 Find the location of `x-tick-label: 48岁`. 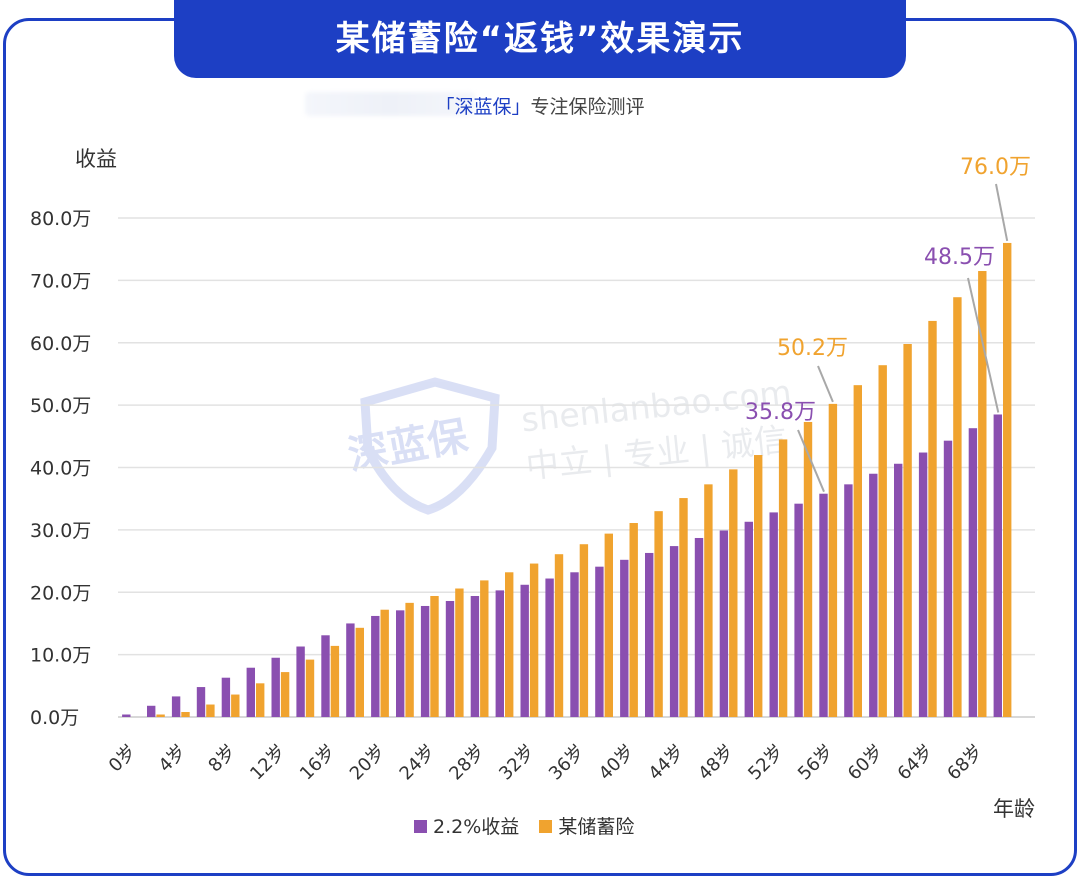

x-tick-label: 48岁 is located at coordinates (716, 763).